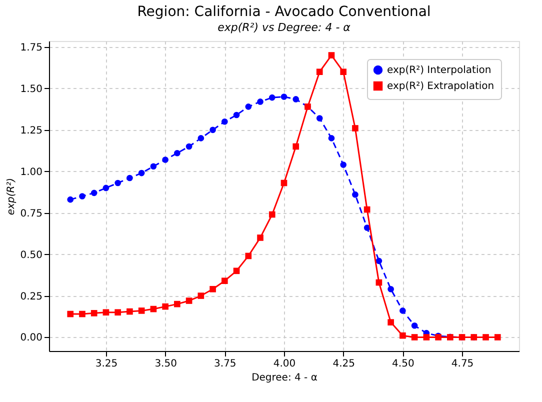 This screenshot has height=402, width=542. What do you see at coordinates (285, 27) in the screenshot?
I see `chart-subtitle: exp(R²) vs Degree: 4 - α` at bounding box center [285, 27].